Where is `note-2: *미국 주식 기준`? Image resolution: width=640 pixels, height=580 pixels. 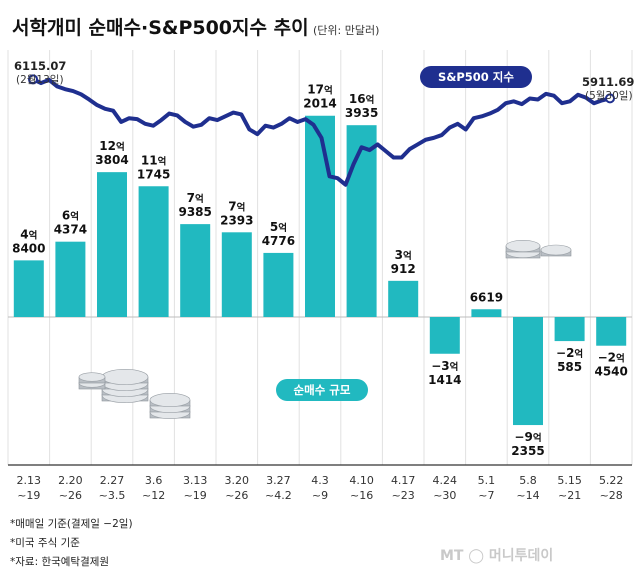 note-2: *미국 주식 기준 is located at coordinates (45, 543).